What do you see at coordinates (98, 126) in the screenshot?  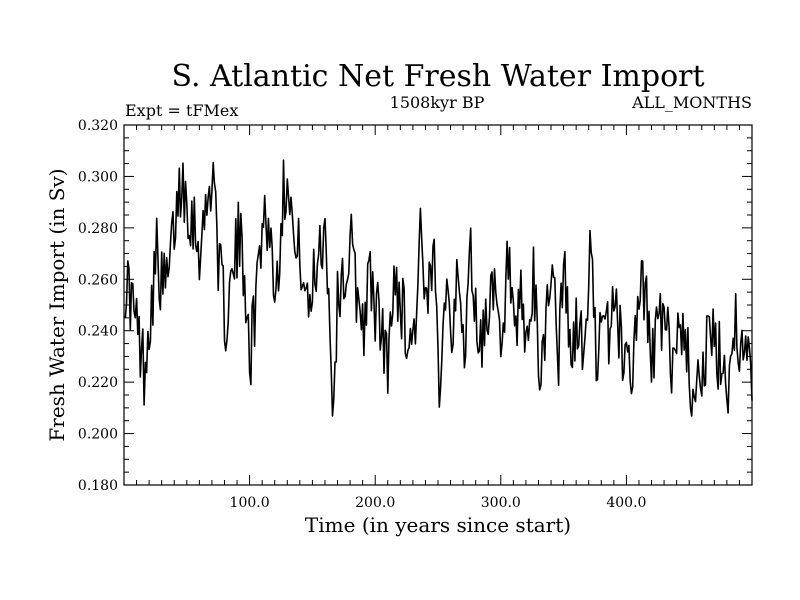 I see `y-tick-label: 0.320` at bounding box center [98, 126].